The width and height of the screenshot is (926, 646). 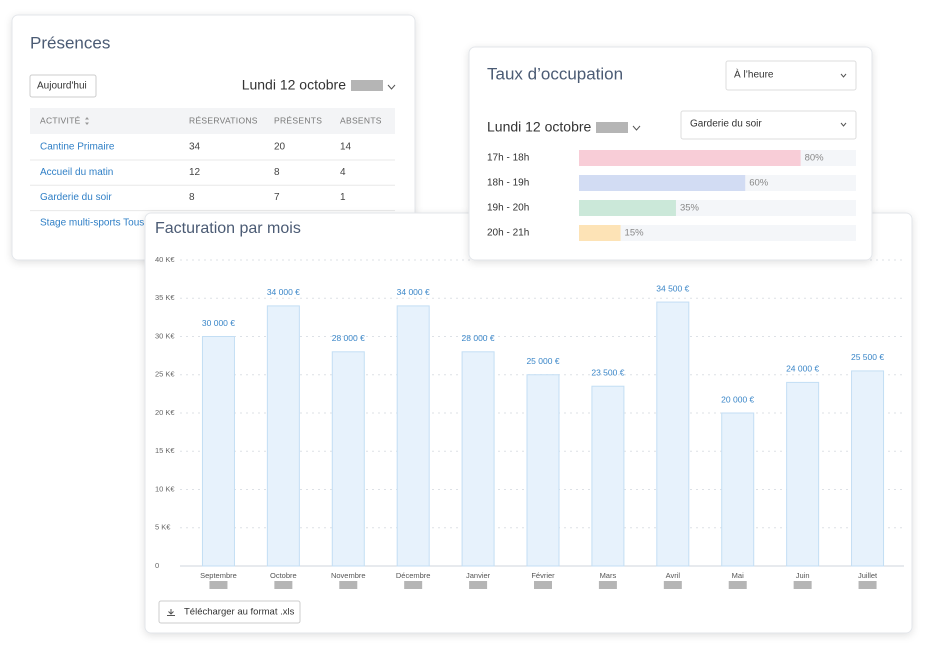 I want to click on value-label: 15%, so click(x=635, y=233).